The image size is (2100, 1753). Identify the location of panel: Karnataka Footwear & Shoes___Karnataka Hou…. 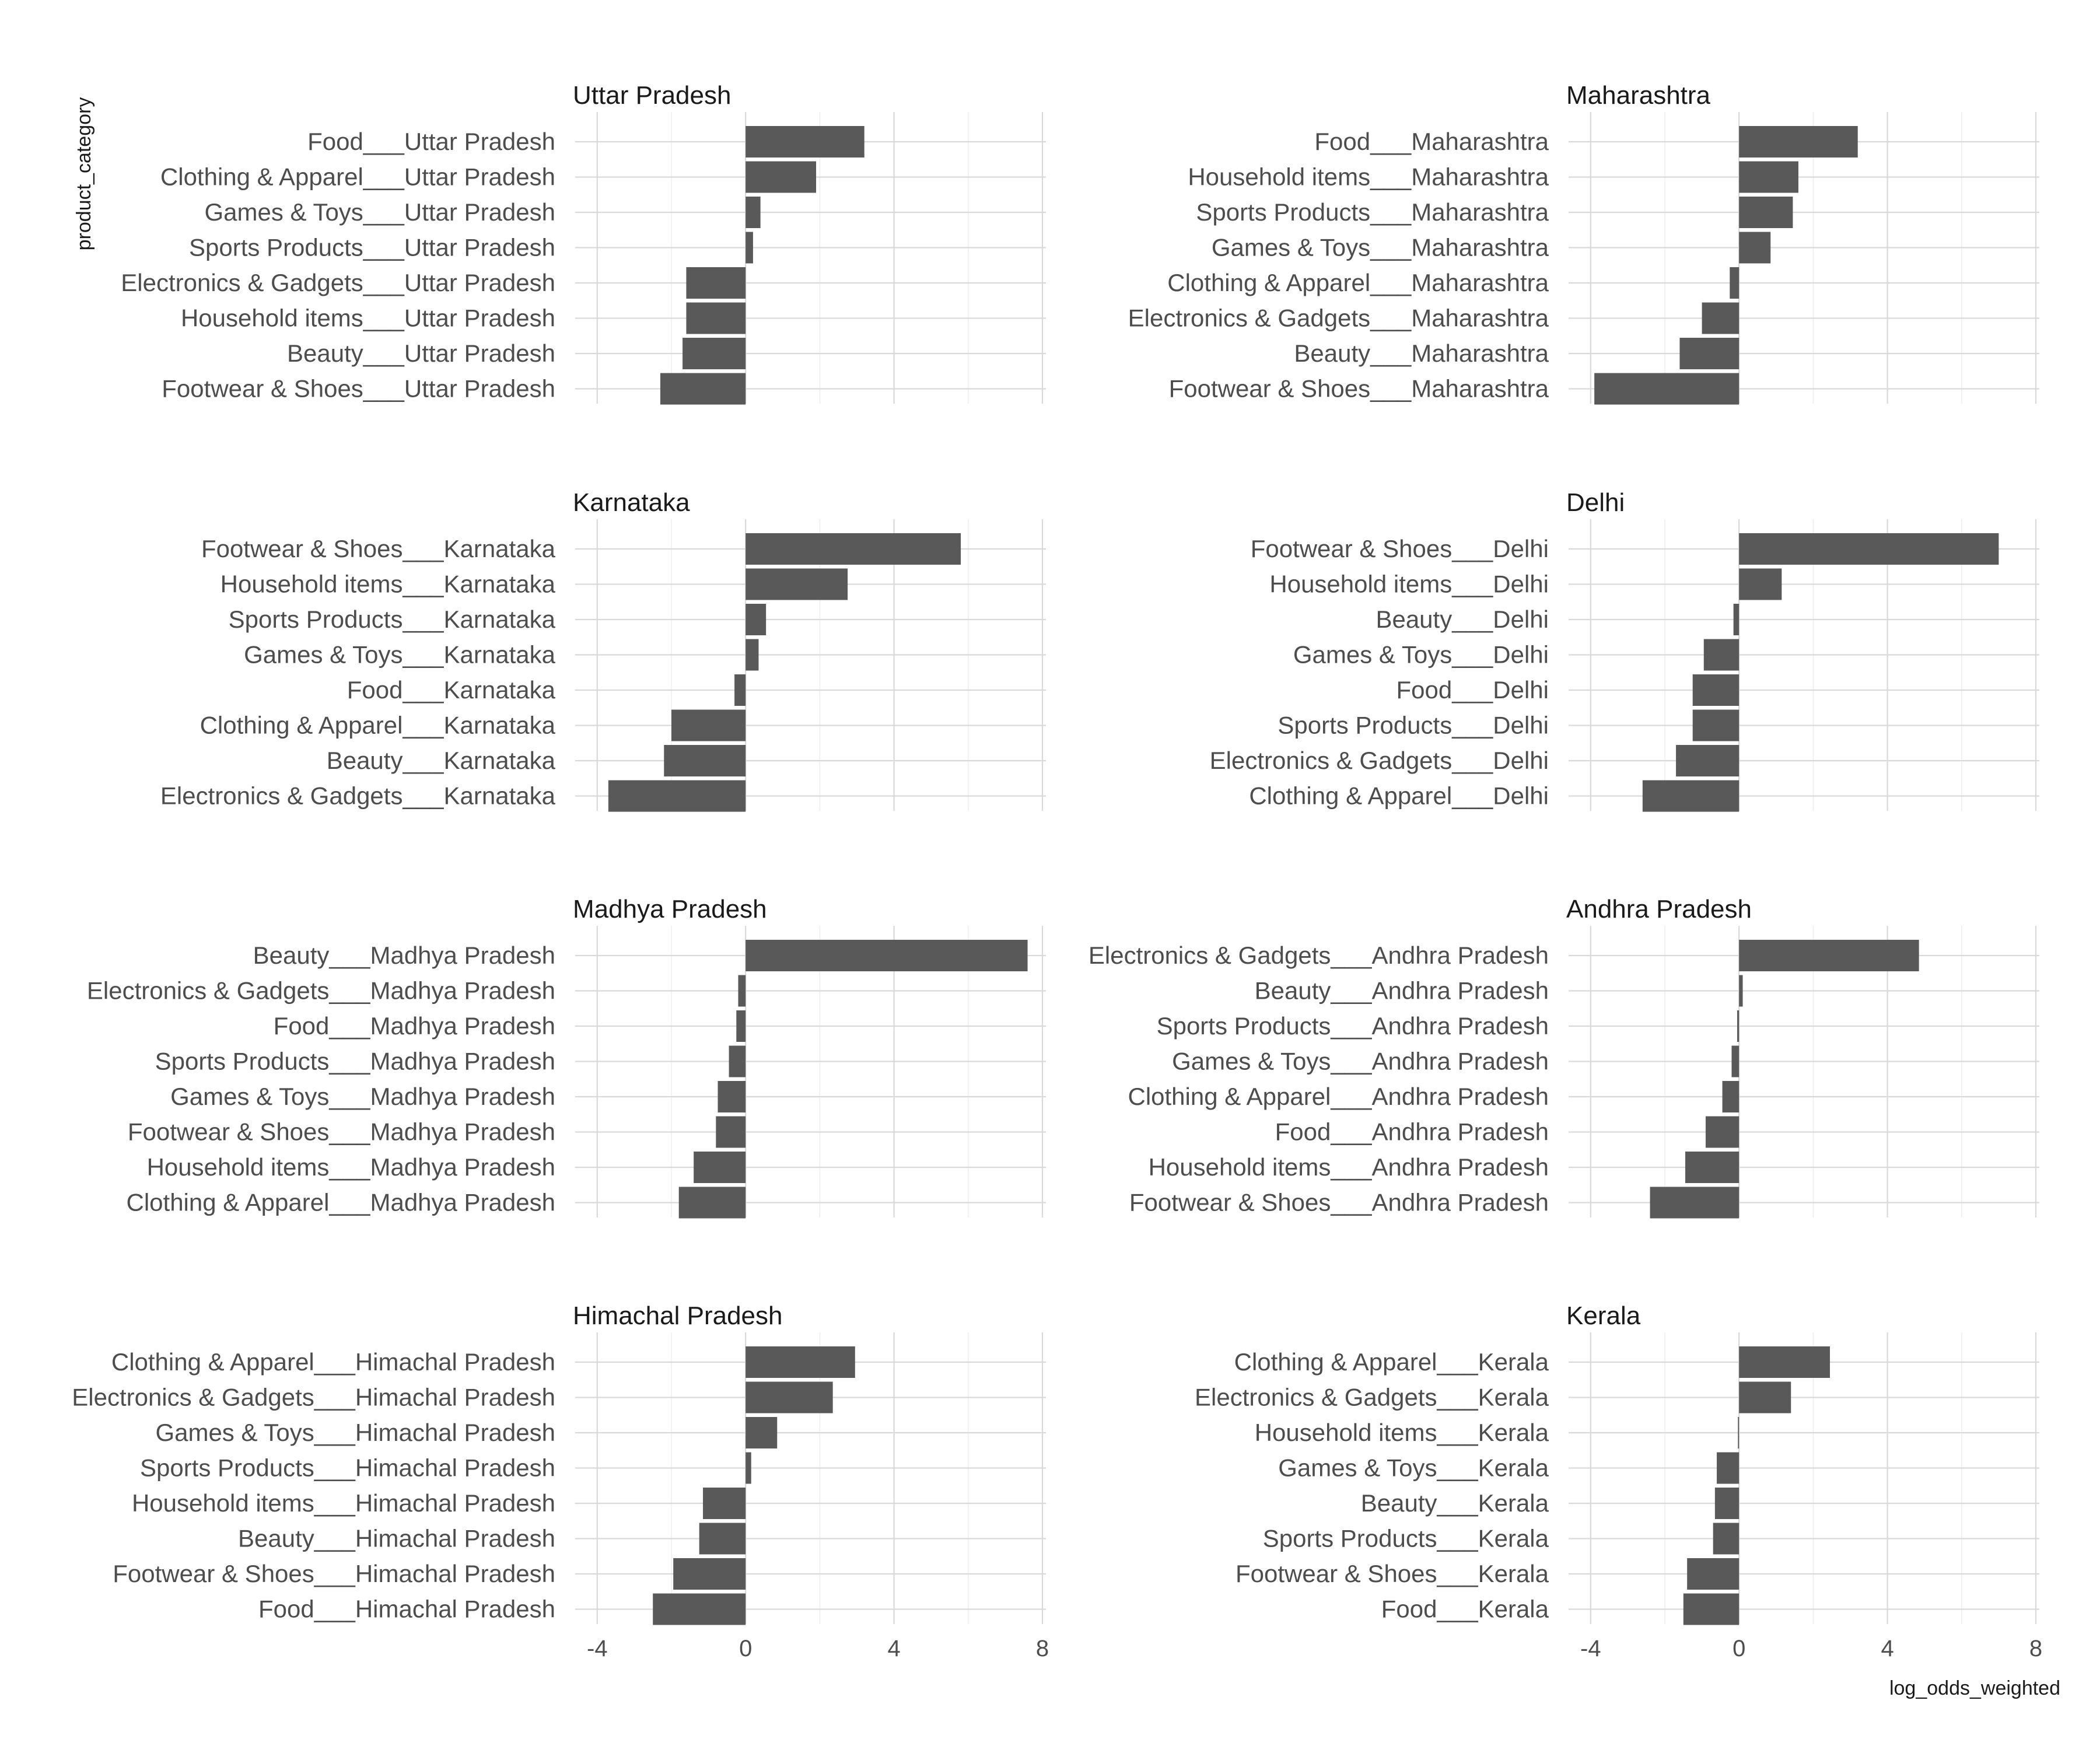
(603, 650).